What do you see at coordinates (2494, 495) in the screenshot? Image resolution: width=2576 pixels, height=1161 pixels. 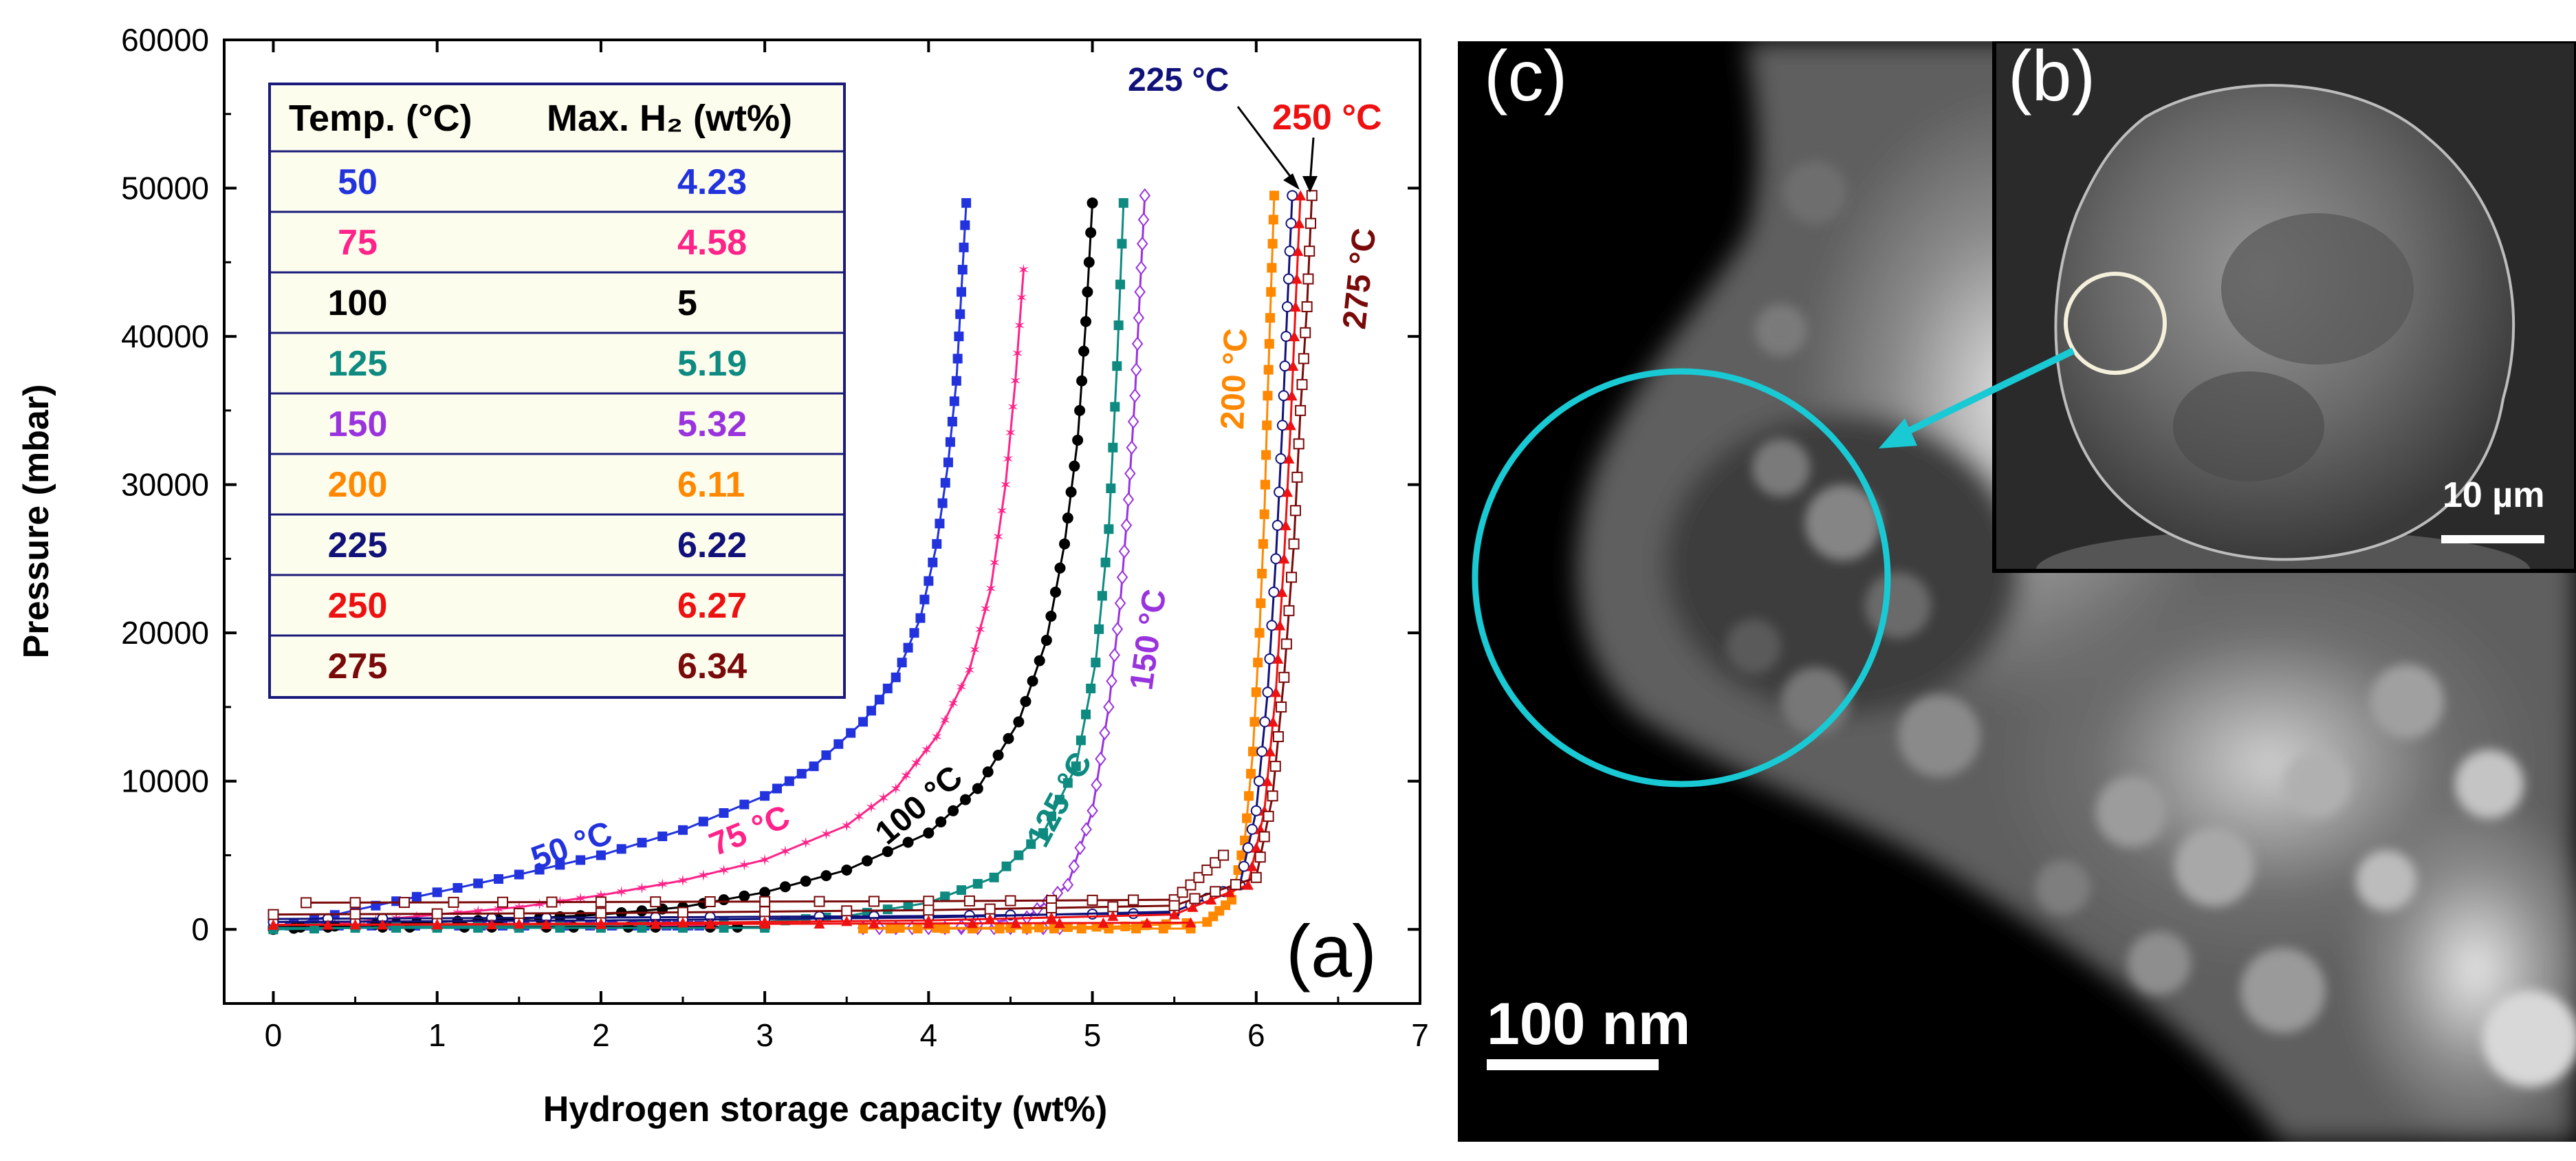 I see `inset-scale-label: 10 µm` at bounding box center [2494, 495].